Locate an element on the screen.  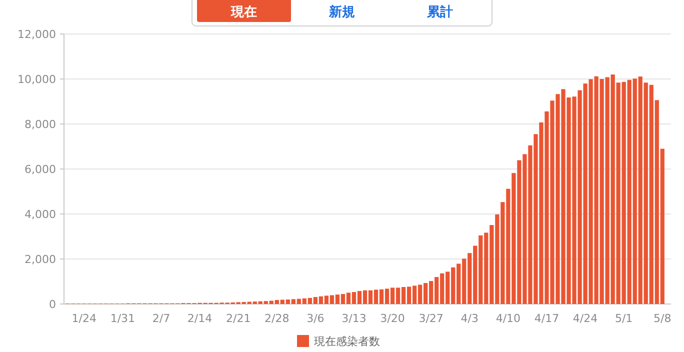
x-tick-label: 3/20 is located at coordinates (392, 318).